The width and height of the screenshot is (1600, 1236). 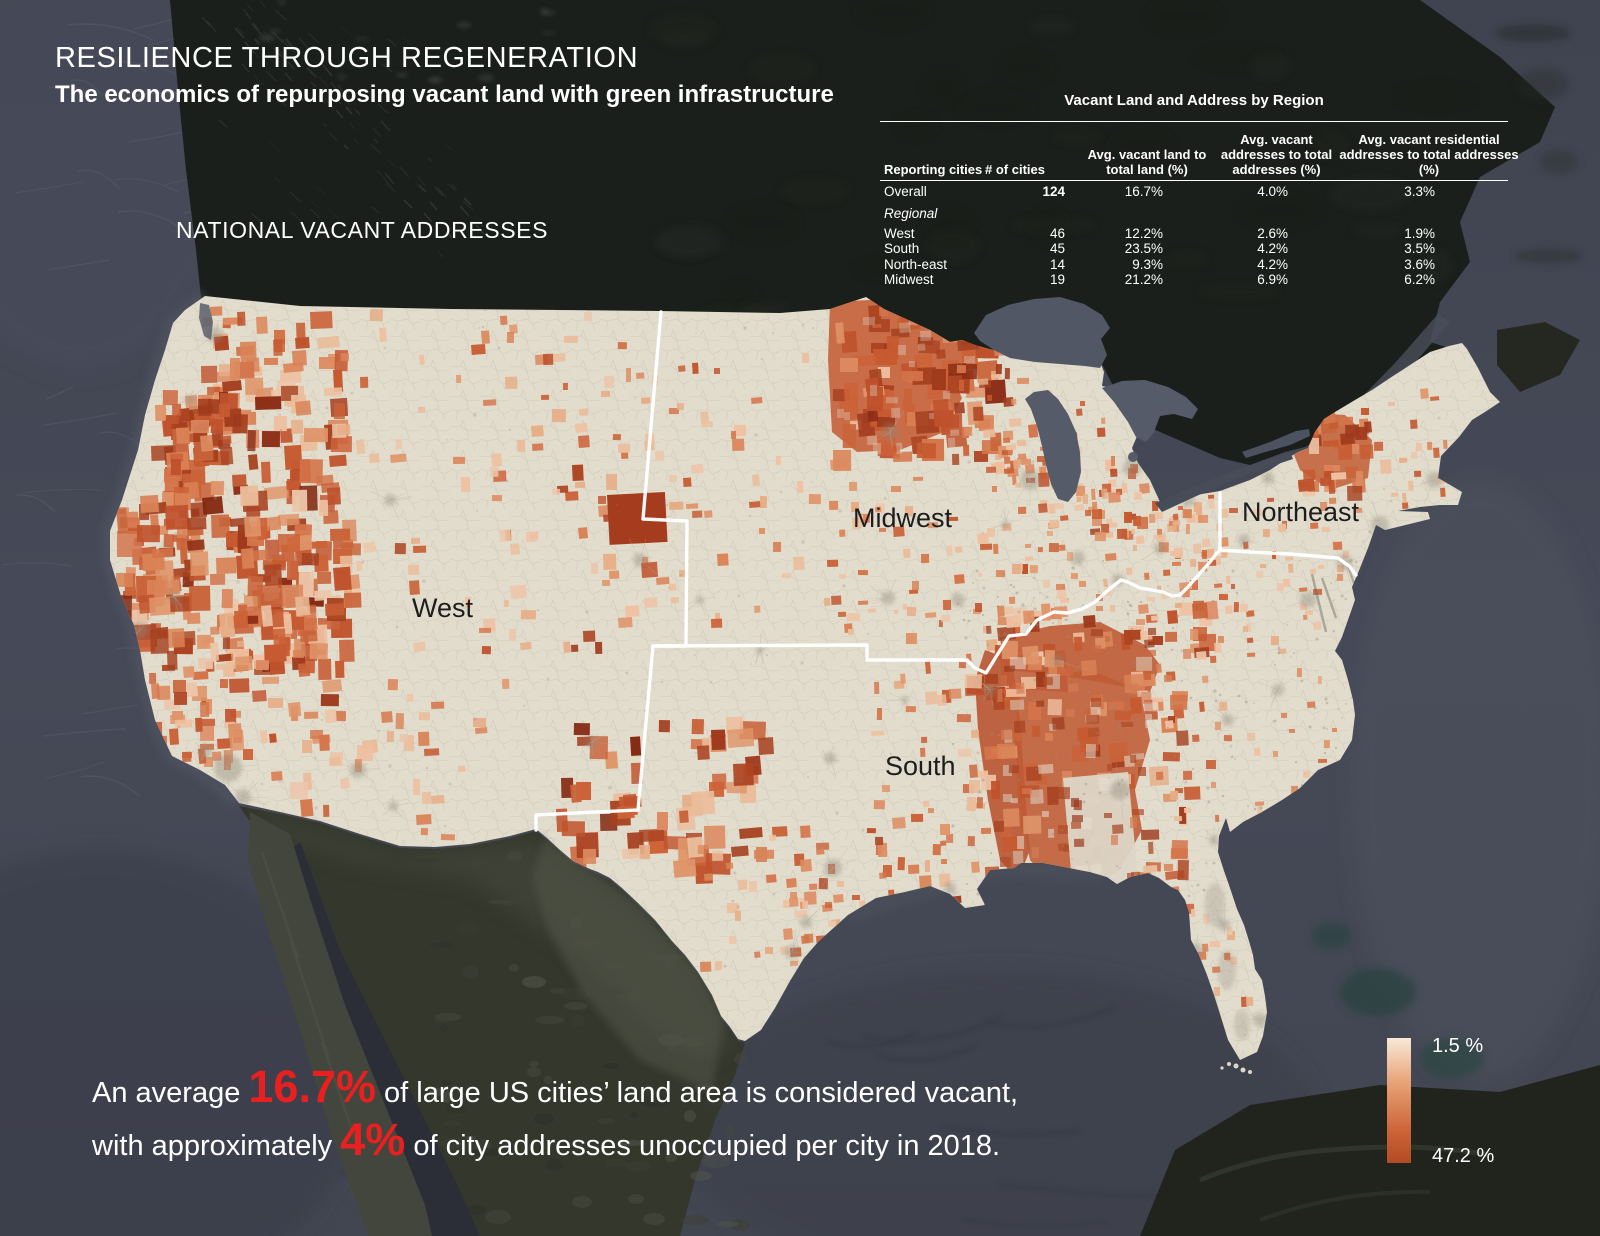 I want to click on svg-text: South, so click(x=920, y=766).